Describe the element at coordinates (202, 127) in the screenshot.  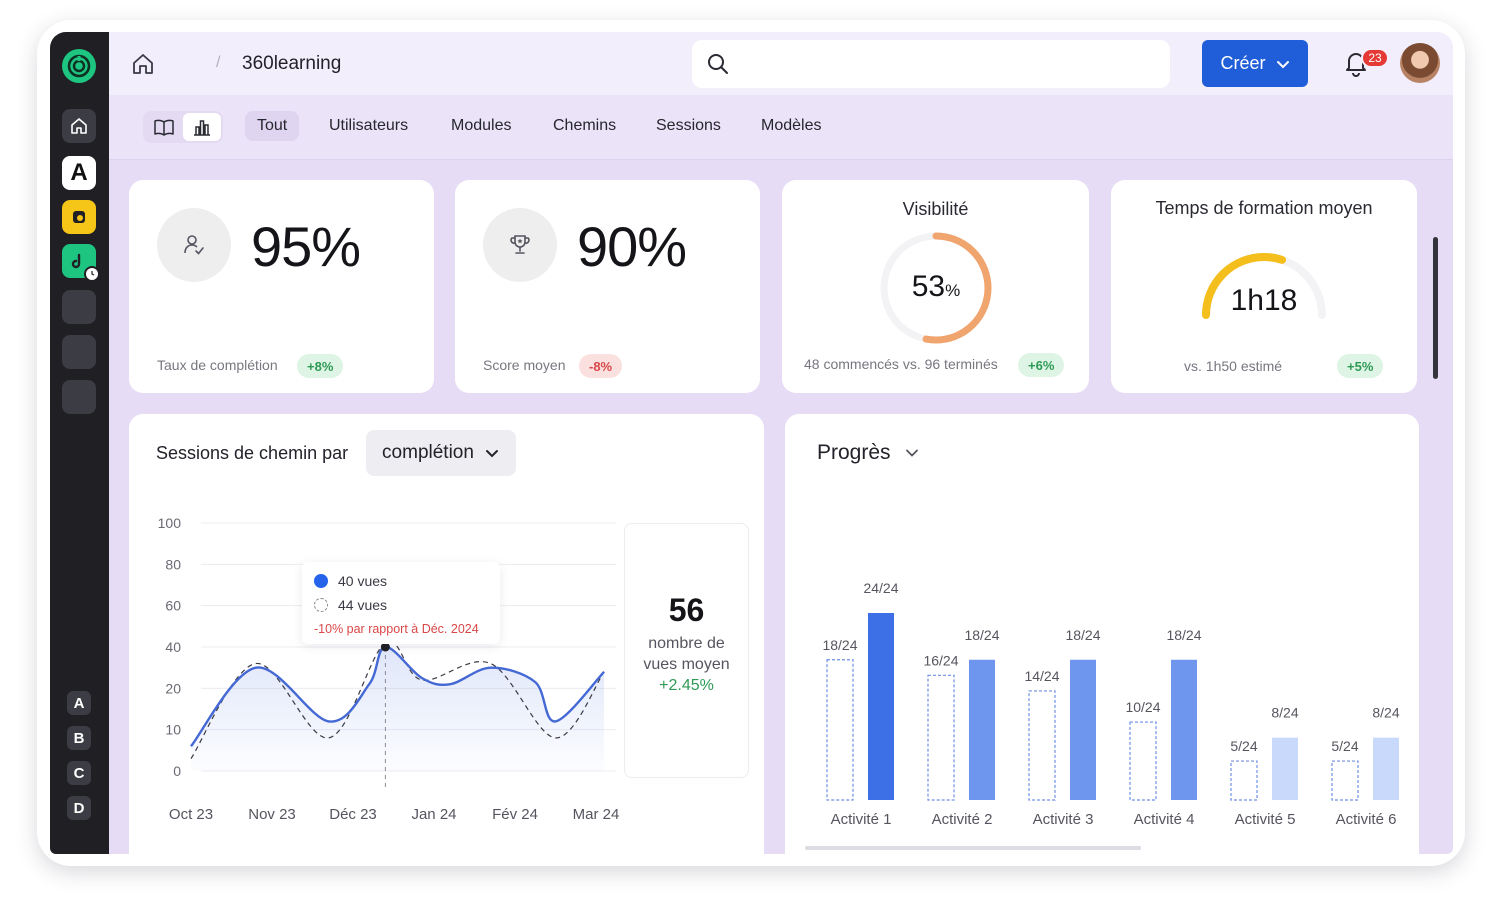
I see `chart-view-icon` at that location.